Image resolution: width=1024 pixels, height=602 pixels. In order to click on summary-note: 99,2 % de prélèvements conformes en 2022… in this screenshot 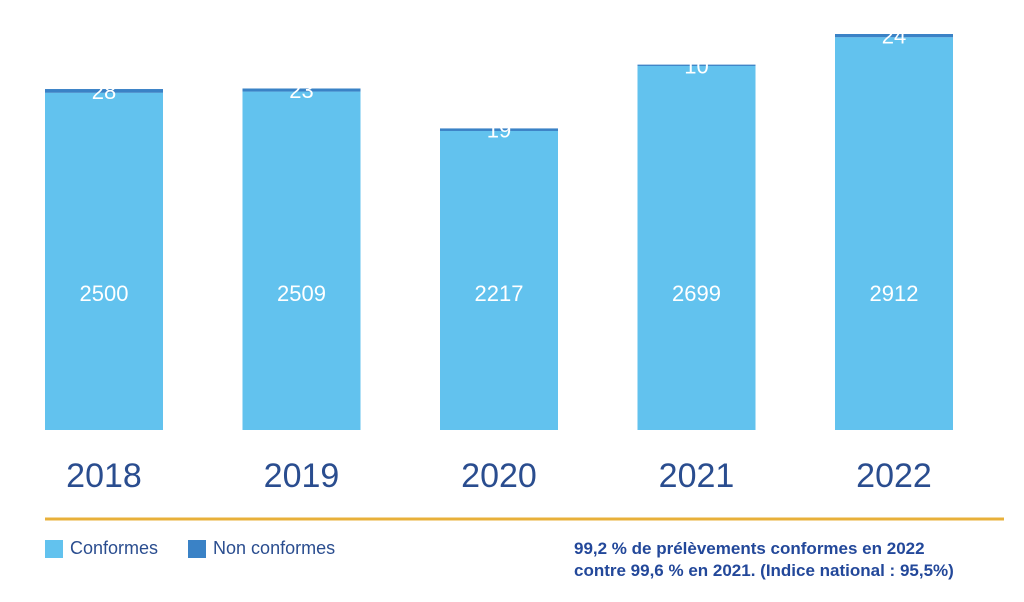, I will do `click(789, 560)`.